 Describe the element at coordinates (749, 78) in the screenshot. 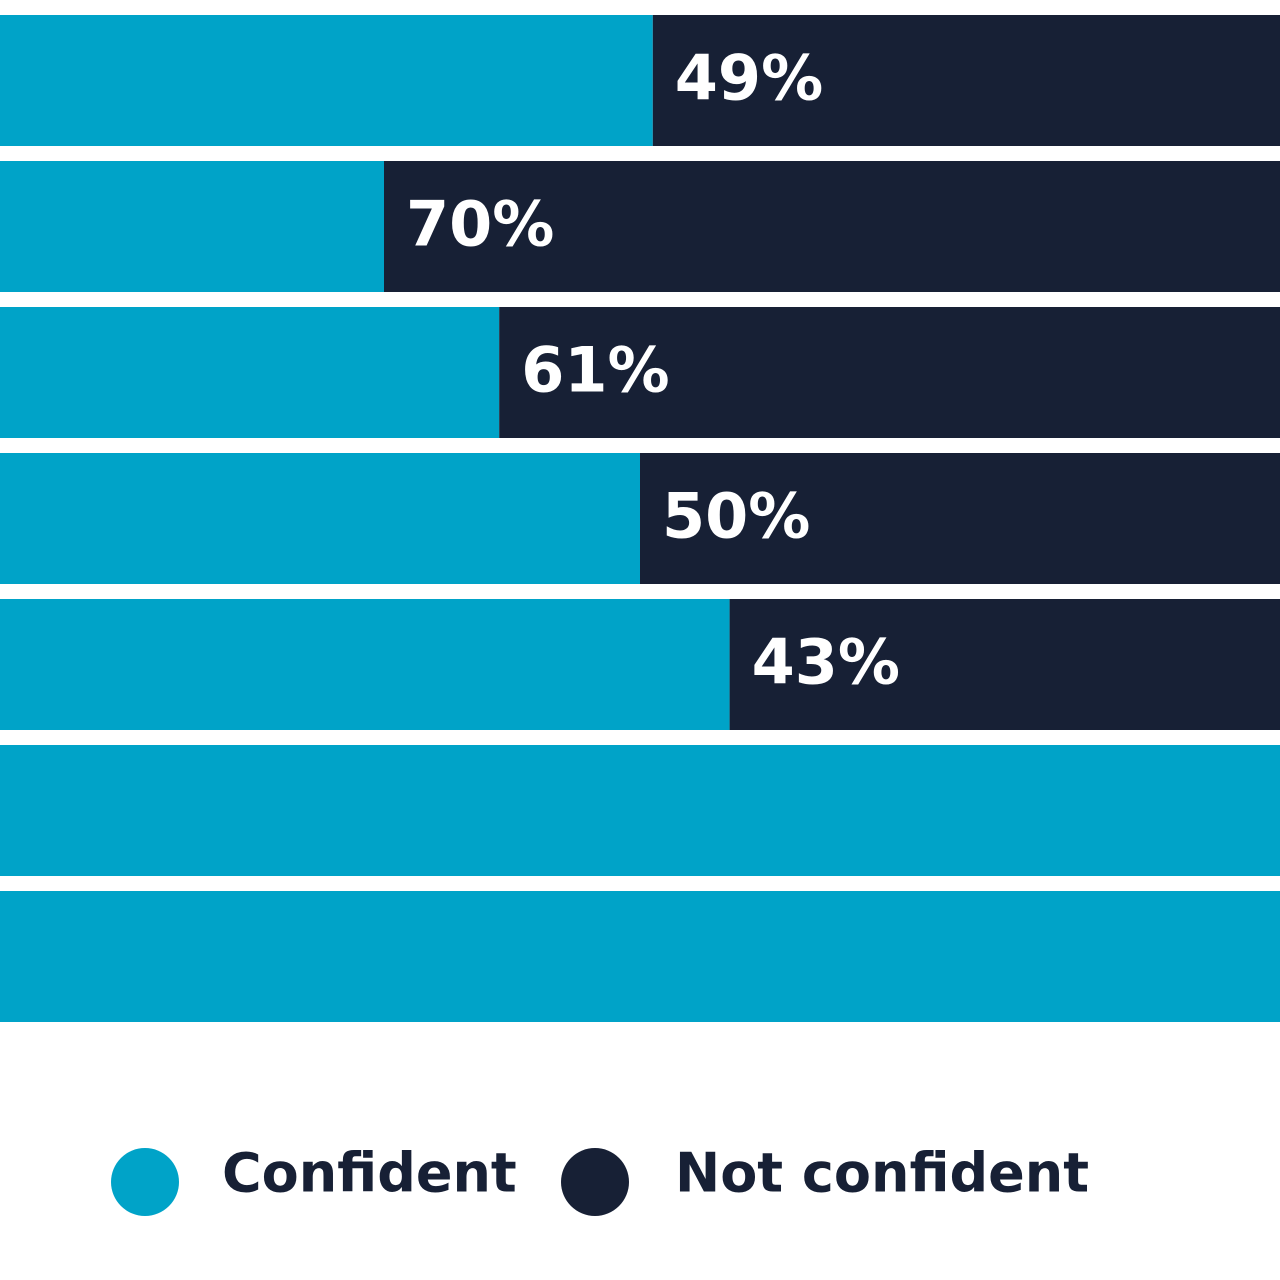

I see `value-label: 49%` at that location.